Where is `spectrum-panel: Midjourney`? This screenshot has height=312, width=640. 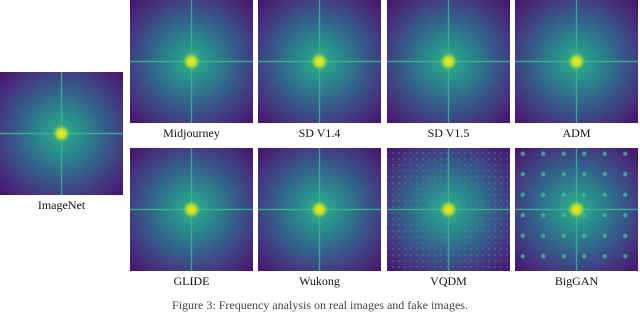
spectrum-panel: Midjourney is located at coordinates (191, 70).